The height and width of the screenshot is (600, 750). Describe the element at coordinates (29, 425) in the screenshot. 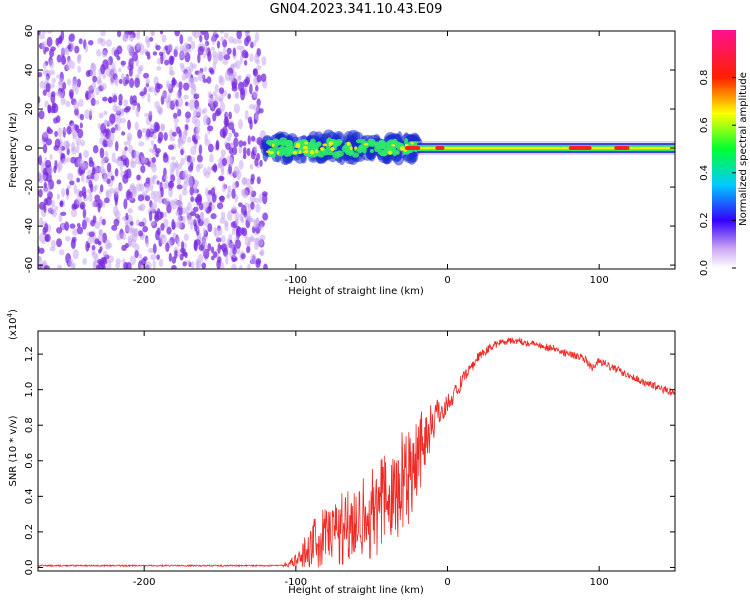

I see `y-tick-label: 0.8` at that location.